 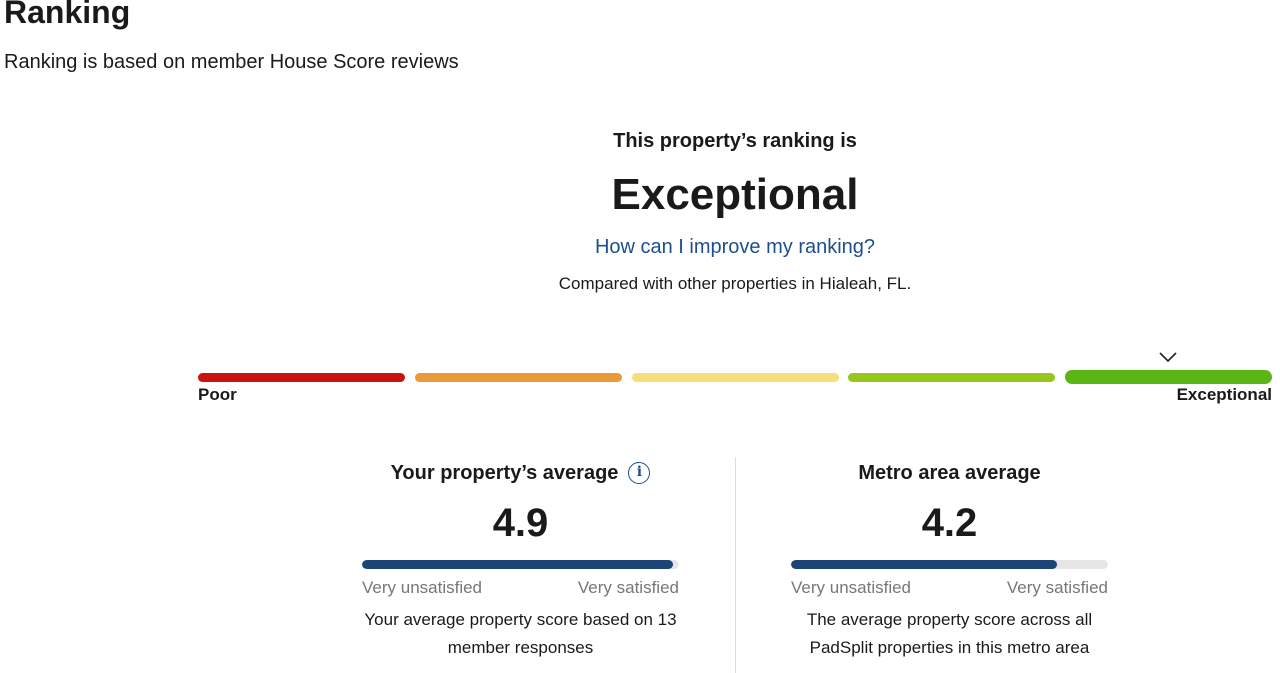 I want to click on property-average-value: 4.9, so click(x=520, y=523).